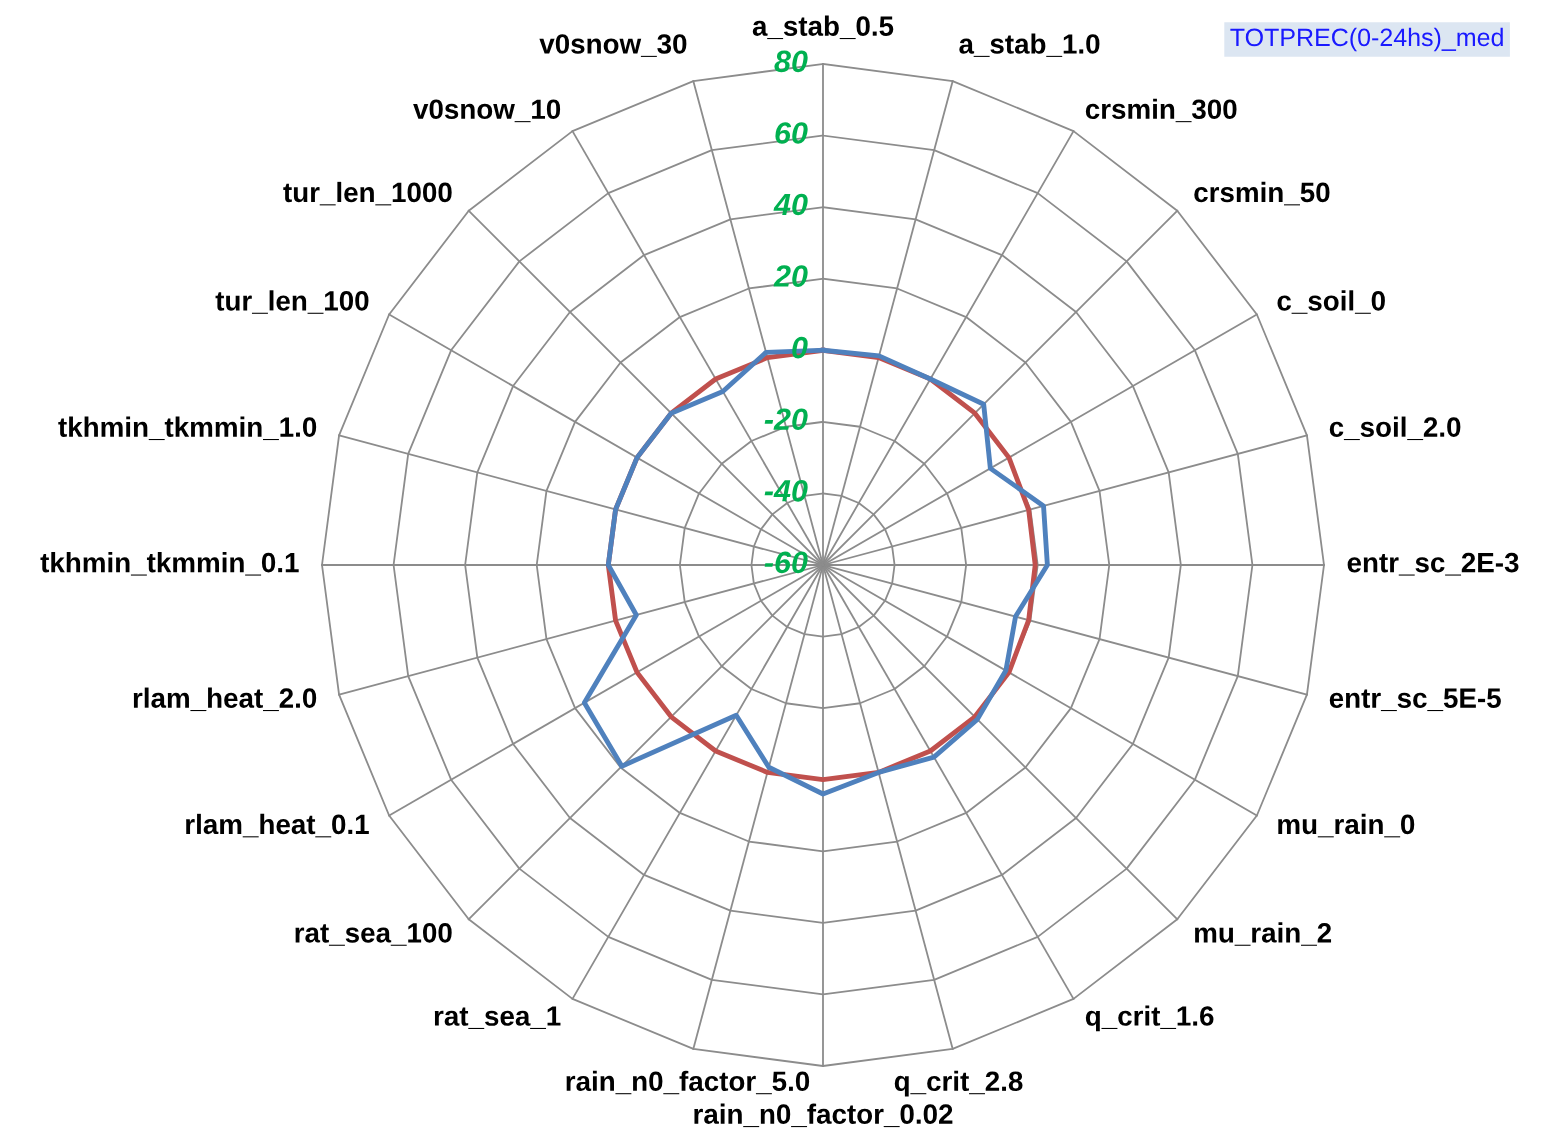 The width and height of the screenshot is (1543, 1129). I want to click on y-tick-label: 60, so click(791, 133).